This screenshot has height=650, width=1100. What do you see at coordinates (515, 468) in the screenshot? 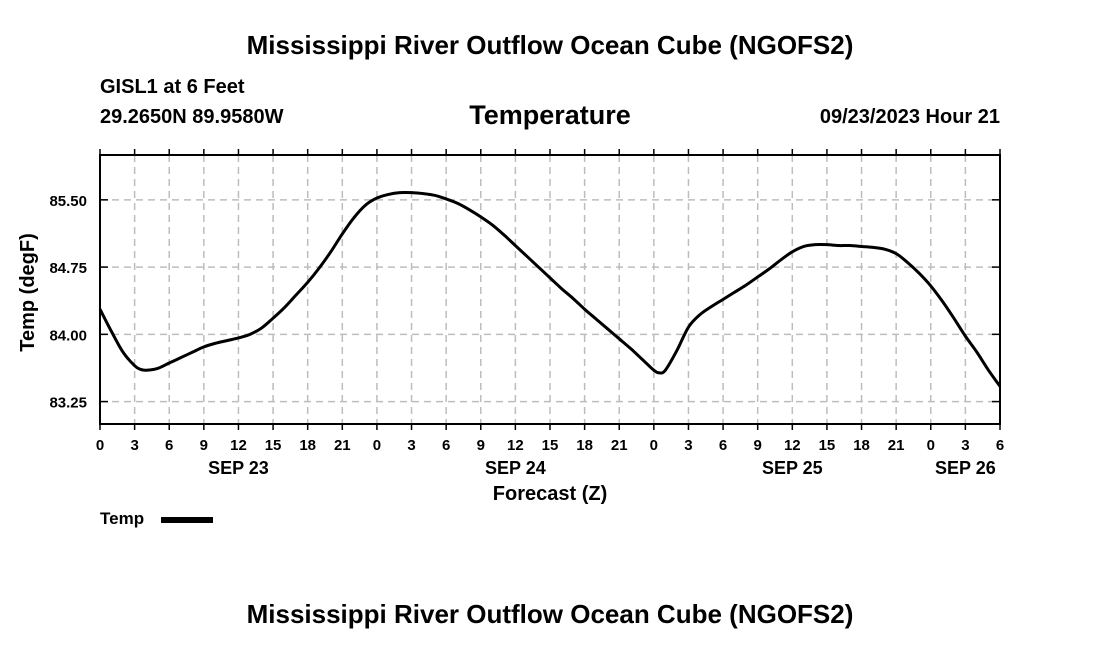
I see `date-label: SEP 24` at bounding box center [515, 468].